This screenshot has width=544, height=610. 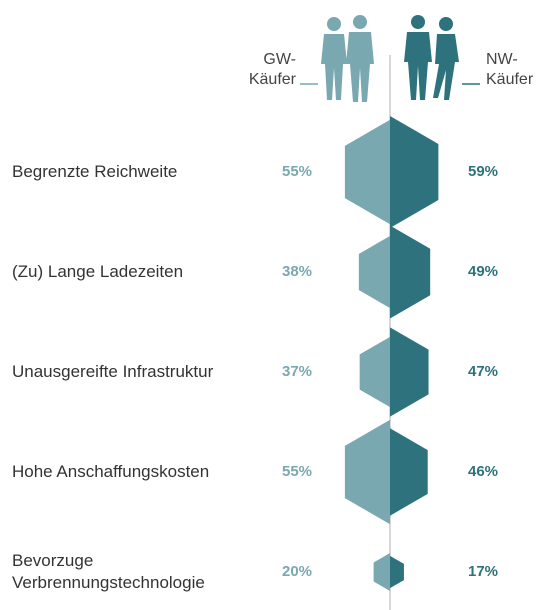 What do you see at coordinates (272, 69) in the screenshot?
I see `legend-gw: GW-Käufer` at bounding box center [272, 69].